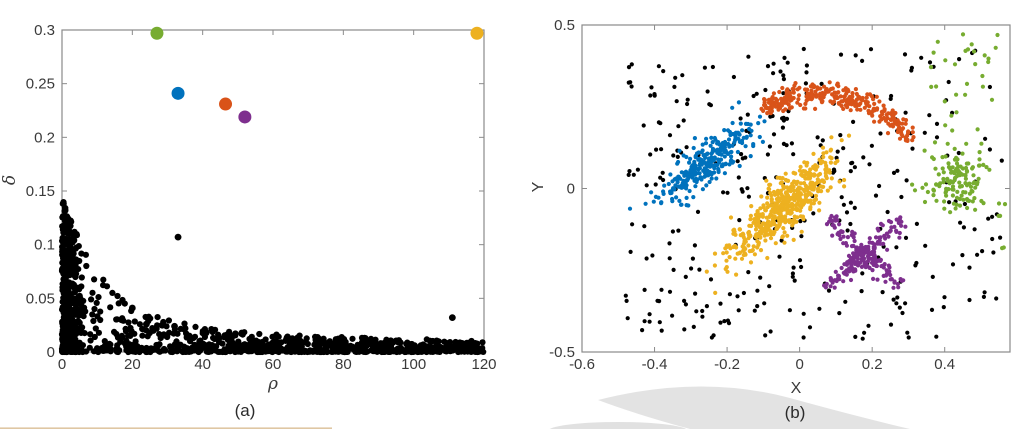 The height and width of the screenshot is (429, 1024). What do you see at coordinates (132, 364) in the screenshot?
I see `tick-label: 20` at bounding box center [132, 364].